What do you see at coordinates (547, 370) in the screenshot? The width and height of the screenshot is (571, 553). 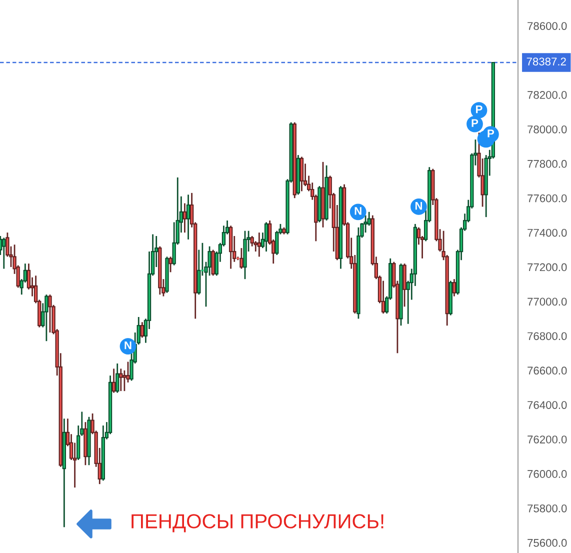 I see `y-tick-label: 76600.0` at bounding box center [547, 370].